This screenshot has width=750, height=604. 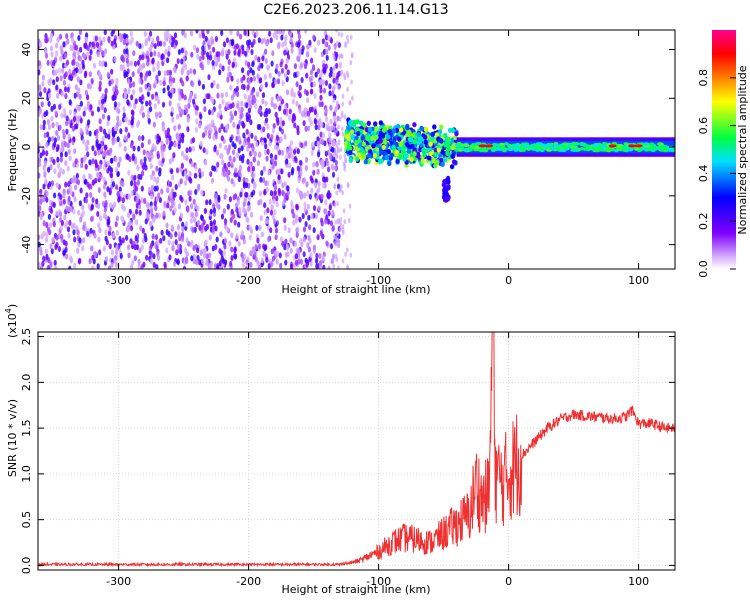 What do you see at coordinates (378, 581) in the screenshot?
I see `x-tick-label: -100` at bounding box center [378, 581].